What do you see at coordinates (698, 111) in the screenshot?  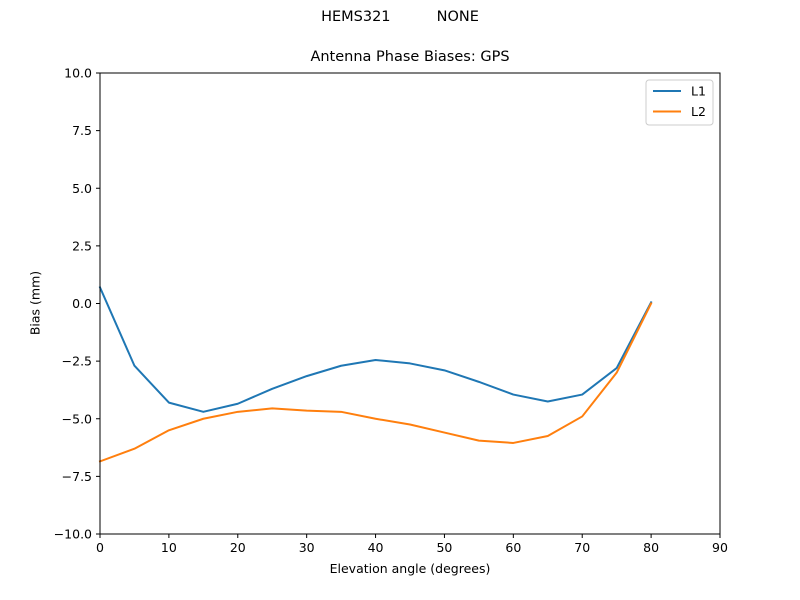 I see `legend-label-l2: L2` at bounding box center [698, 111].